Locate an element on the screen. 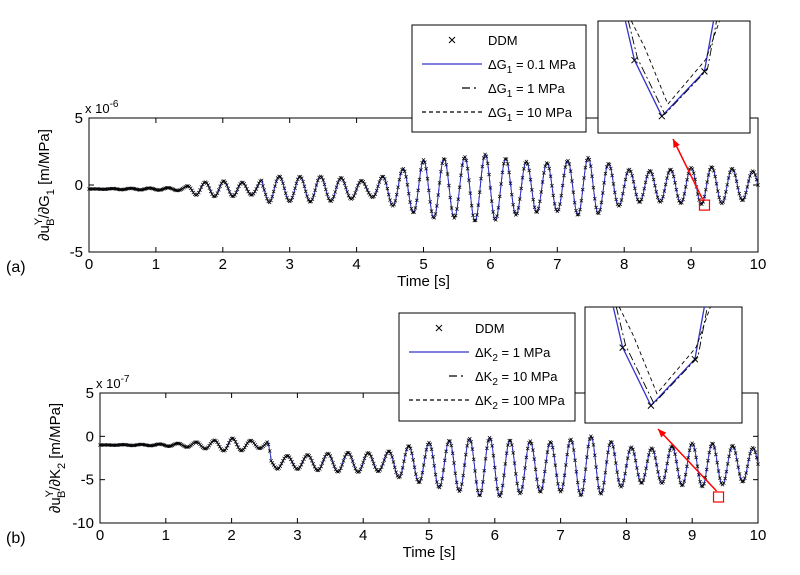 The height and width of the screenshot is (575, 800). inset-zoom is located at coordinates (663, 365).